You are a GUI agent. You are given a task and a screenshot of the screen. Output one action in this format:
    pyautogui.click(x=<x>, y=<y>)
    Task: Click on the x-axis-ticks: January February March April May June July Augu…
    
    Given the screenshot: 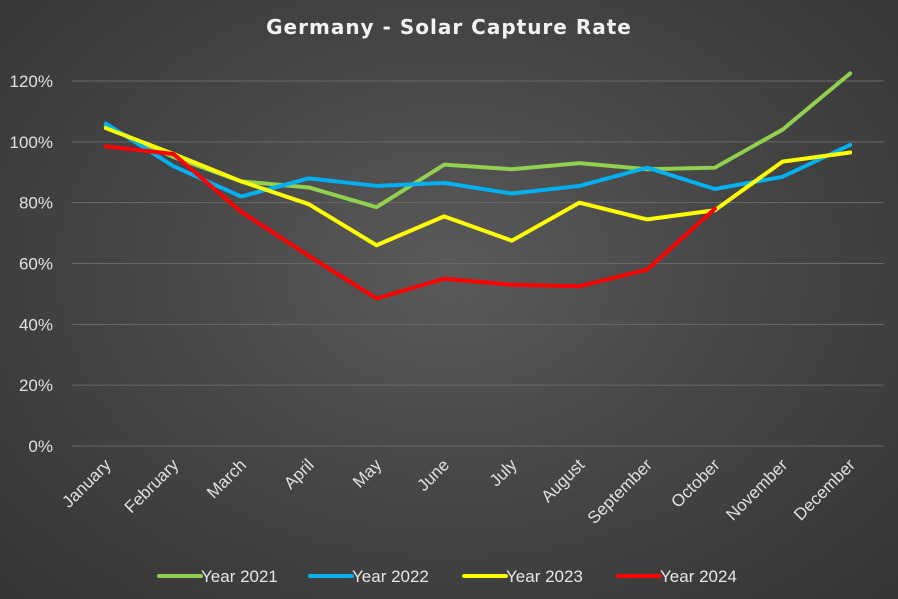 What is the action you would take?
    pyautogui.click(x=458, y=491)
    